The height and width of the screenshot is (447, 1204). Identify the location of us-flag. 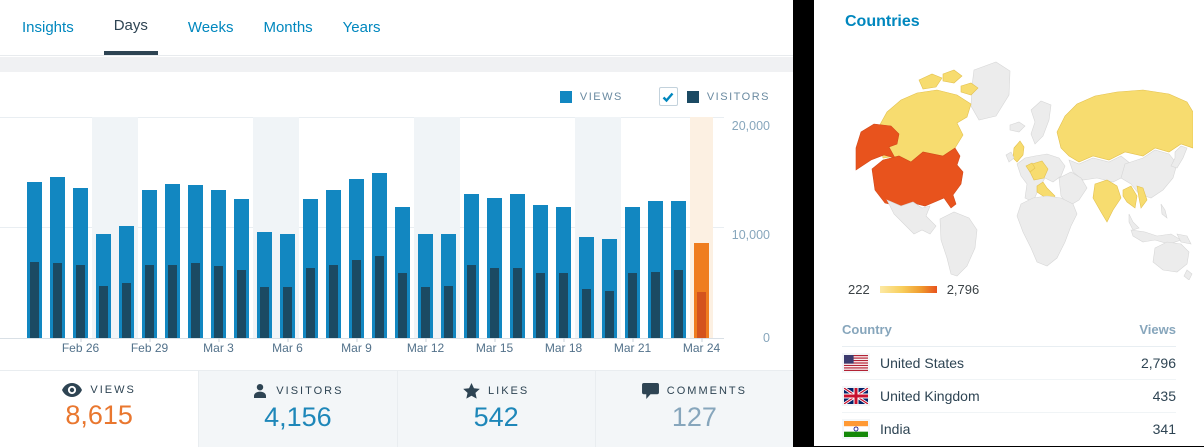
(856, 363).